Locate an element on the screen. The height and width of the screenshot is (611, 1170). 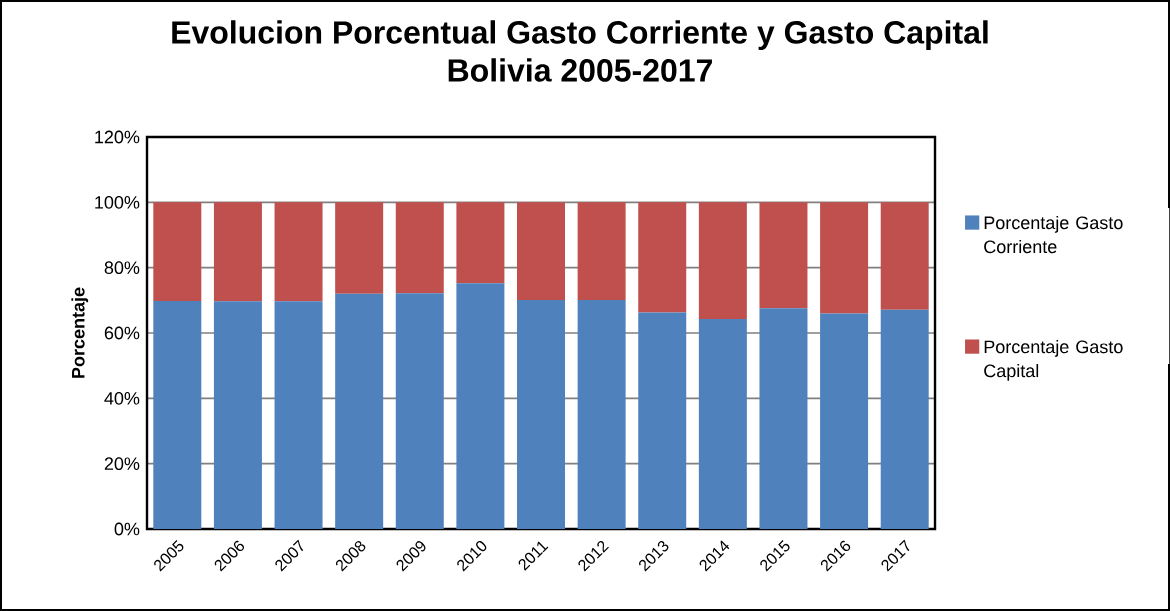
legend-label: Porcentaje Gasto Corriente is located at coordinates (1053, 234).